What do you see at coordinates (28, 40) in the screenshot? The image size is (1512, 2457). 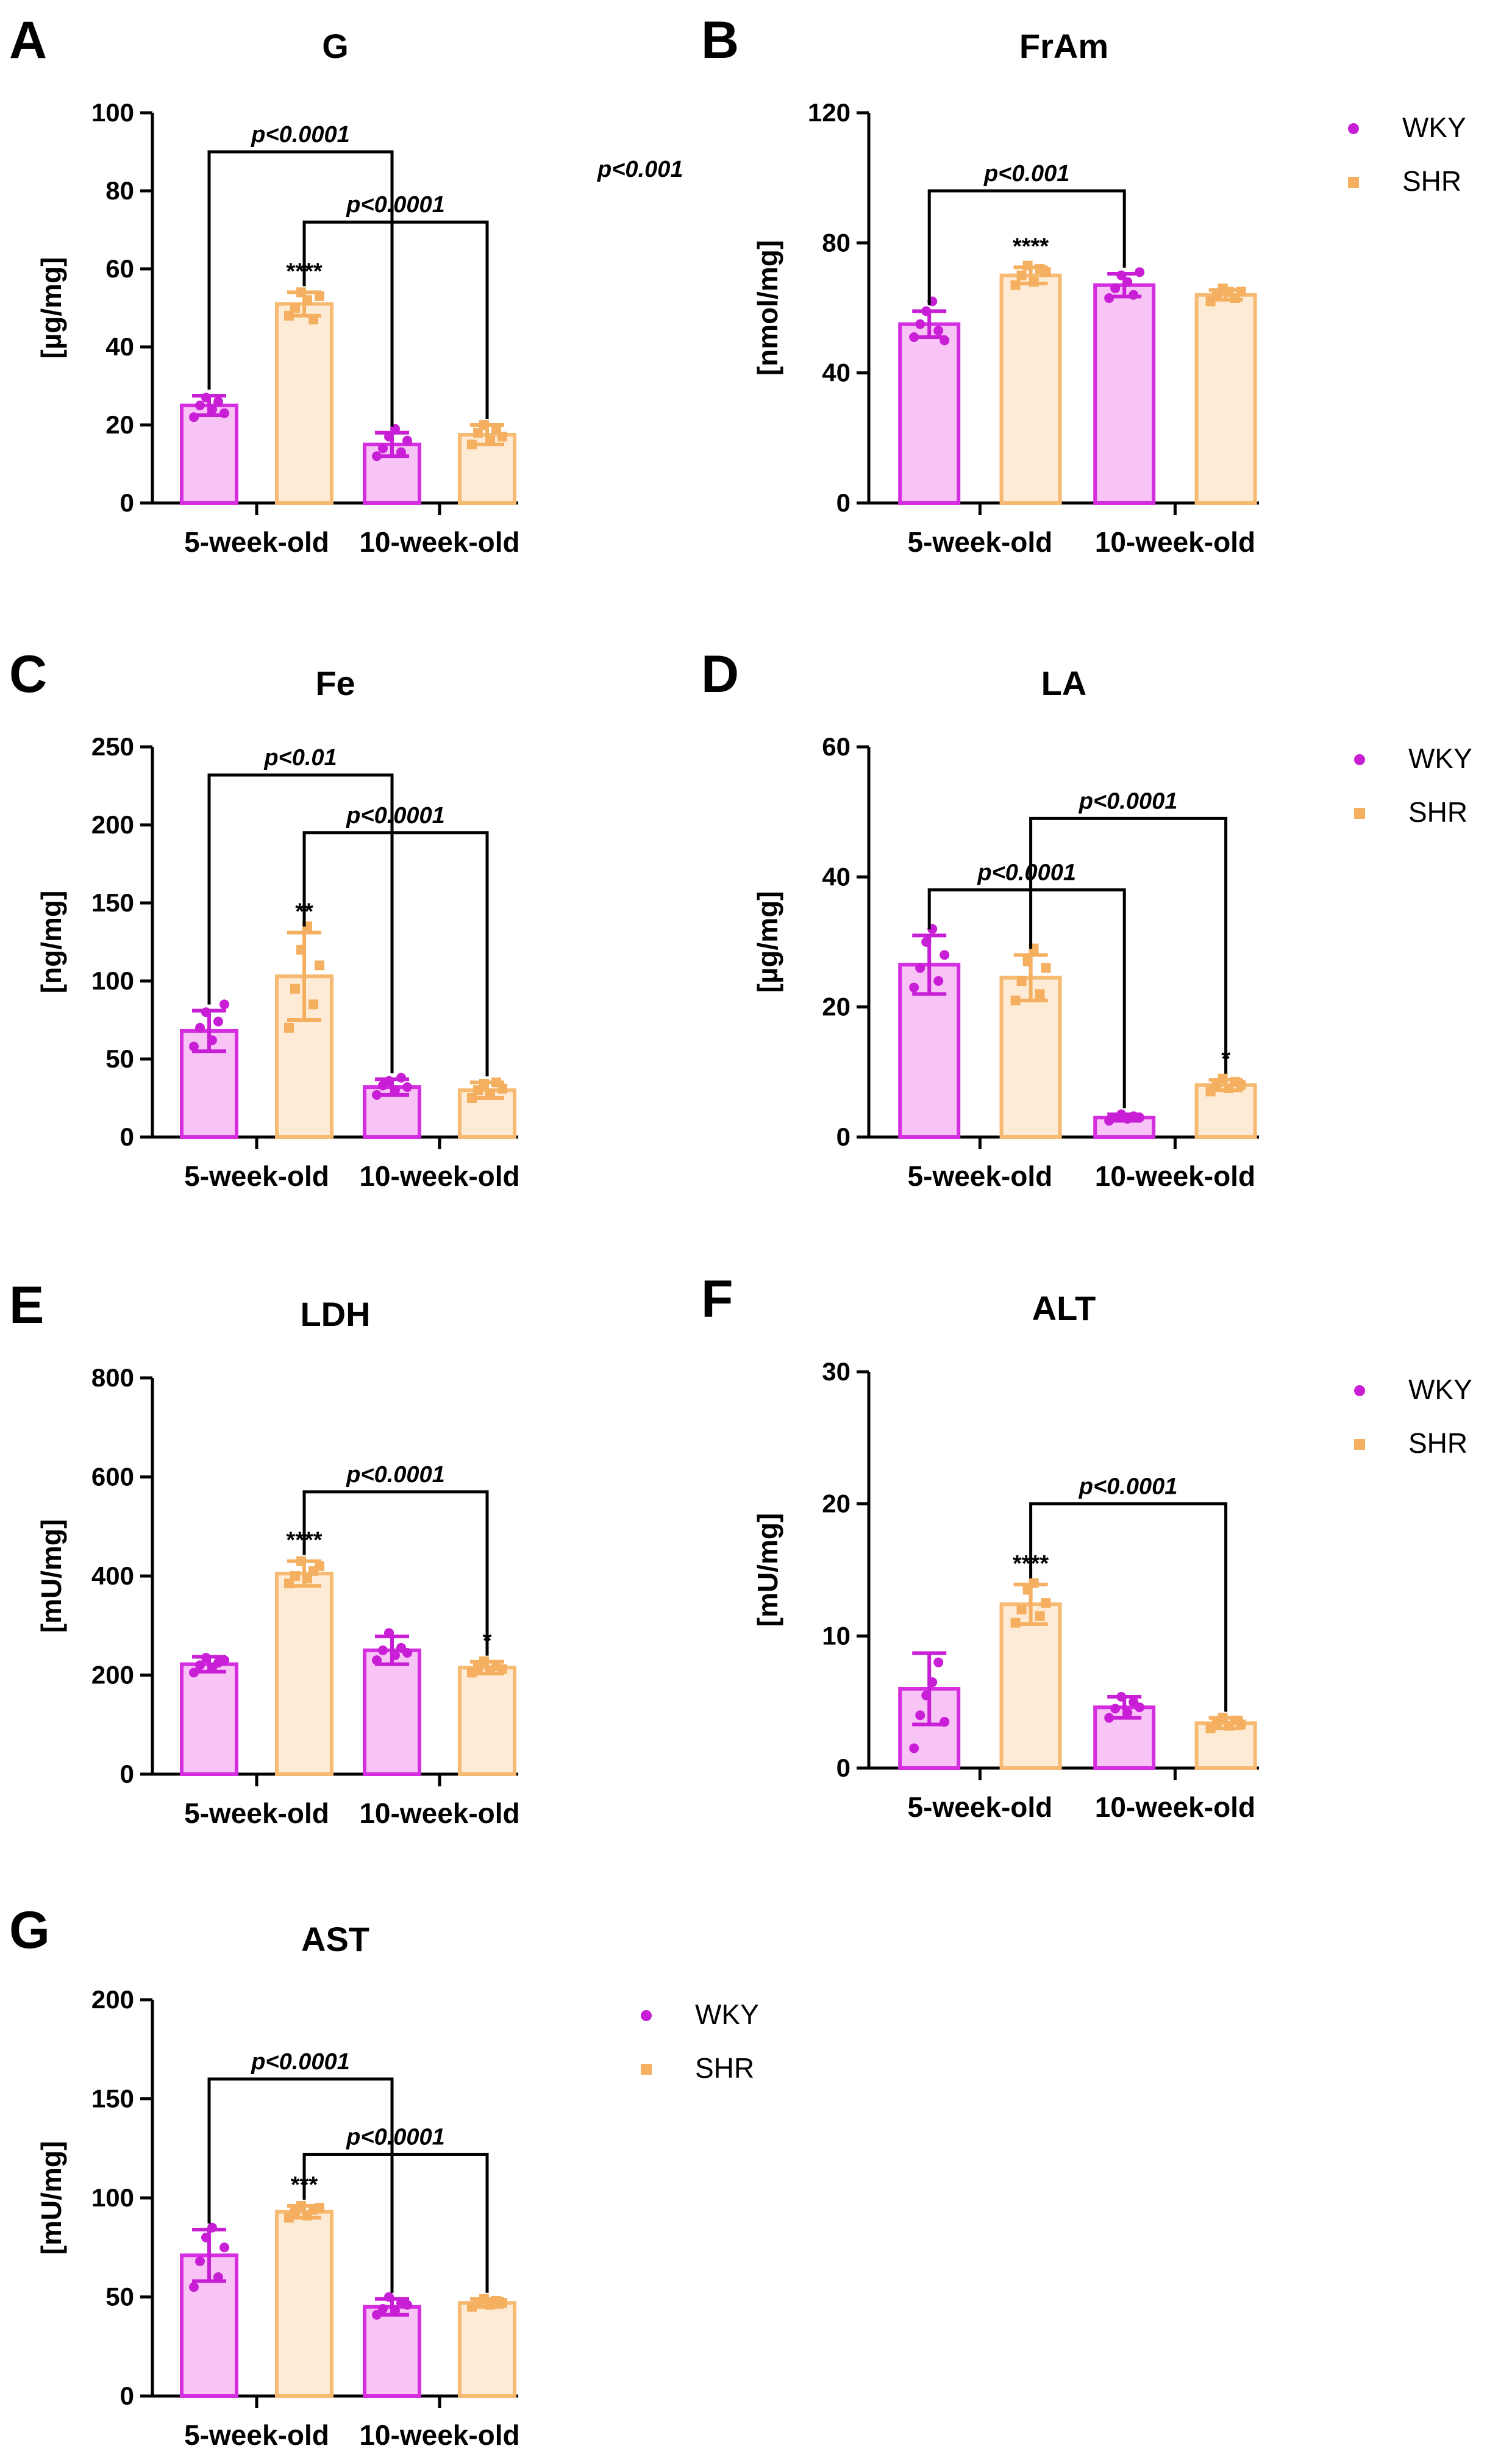 I see `panel-letter: A` at bounding box center [28, 40].